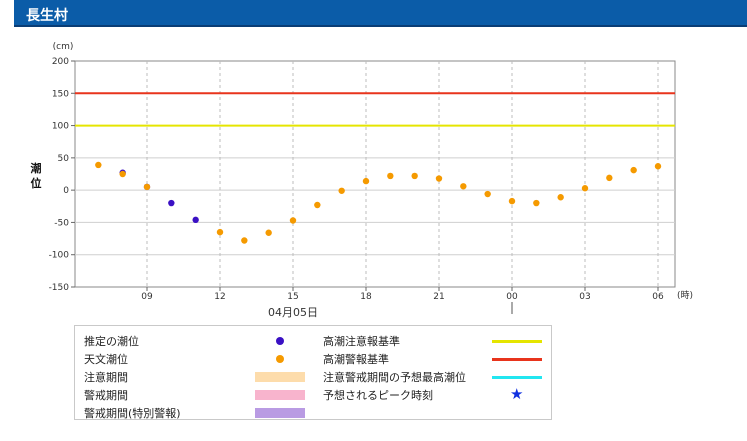 This screenshot has height=441, width=747. I want to click on station-title: 長生村, so click(47, 16).